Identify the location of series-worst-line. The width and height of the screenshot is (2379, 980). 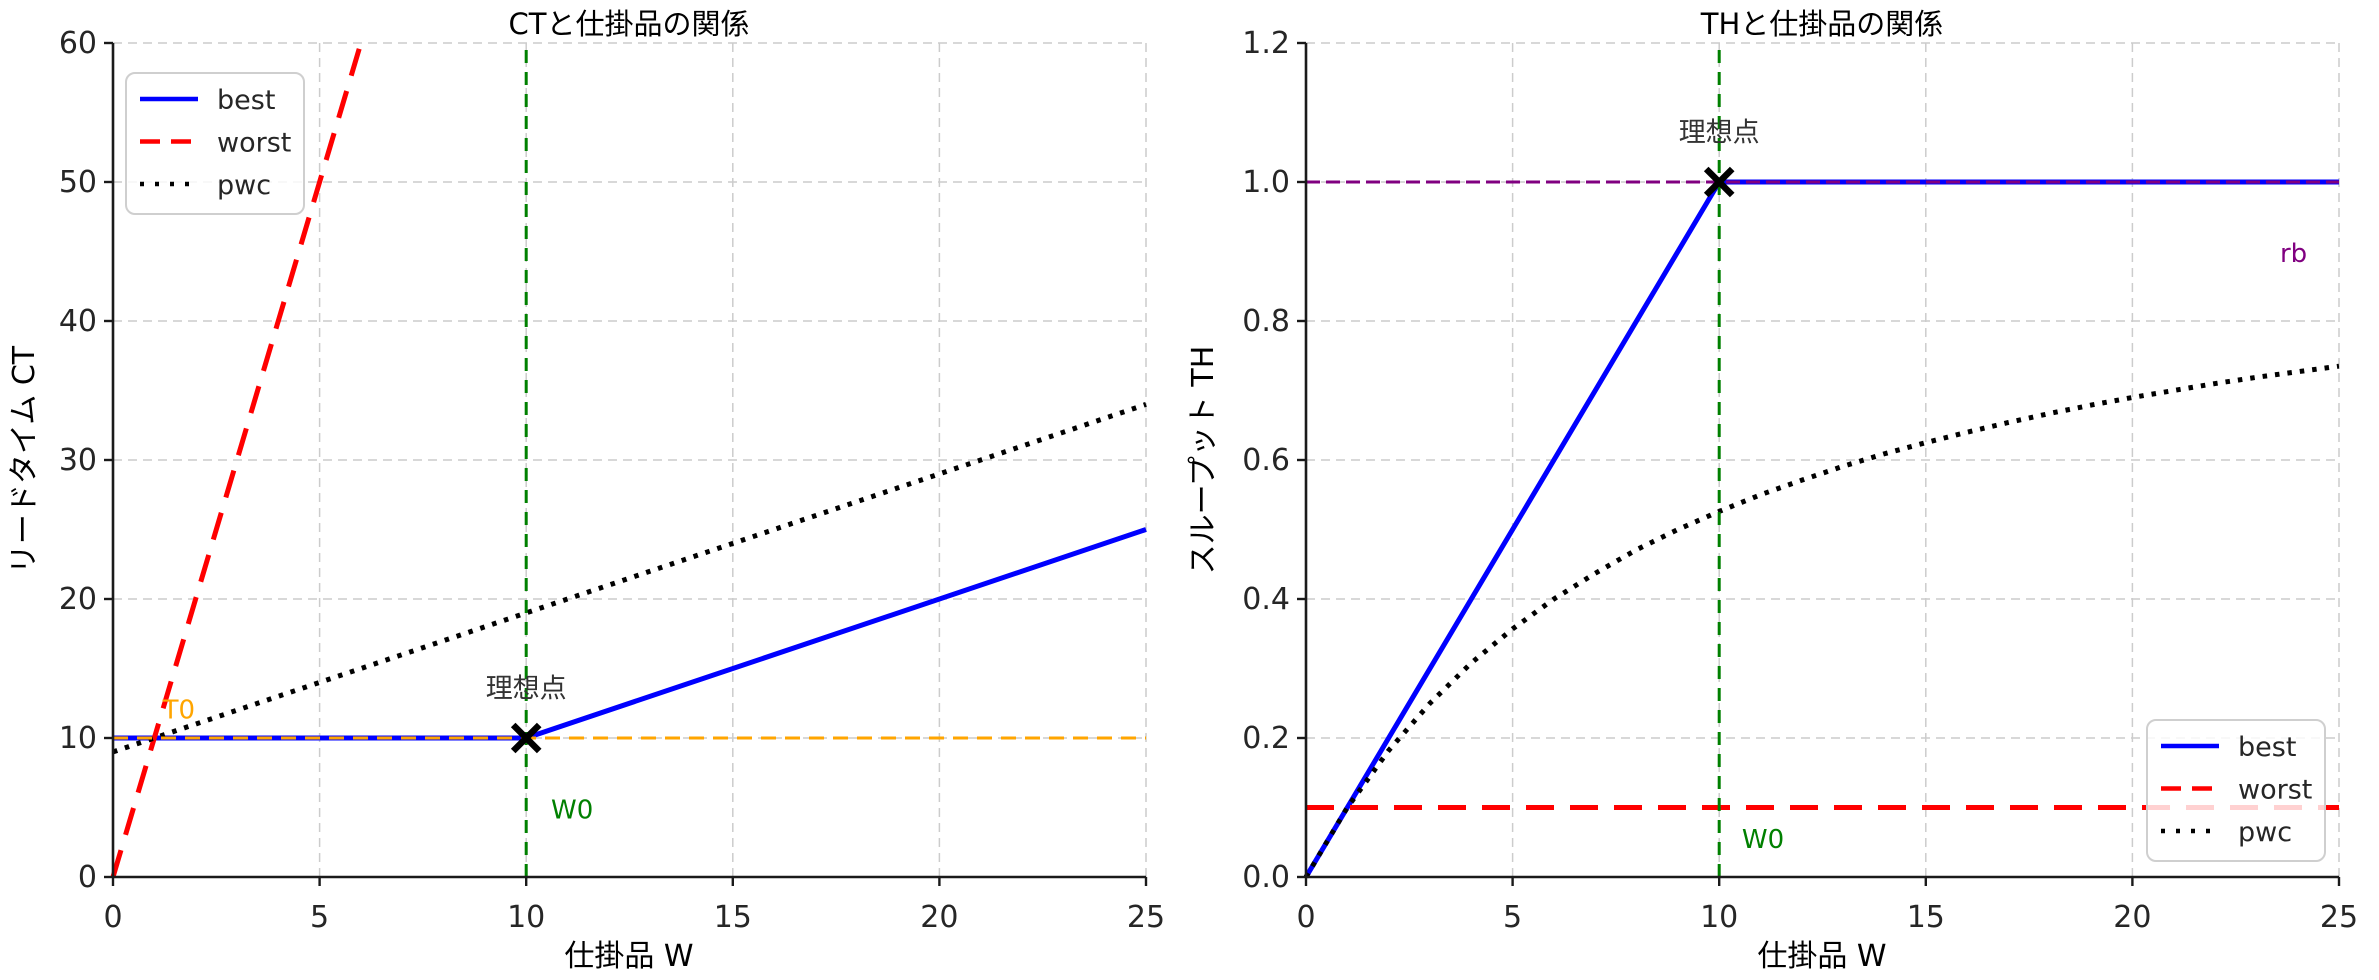
(237, 460).